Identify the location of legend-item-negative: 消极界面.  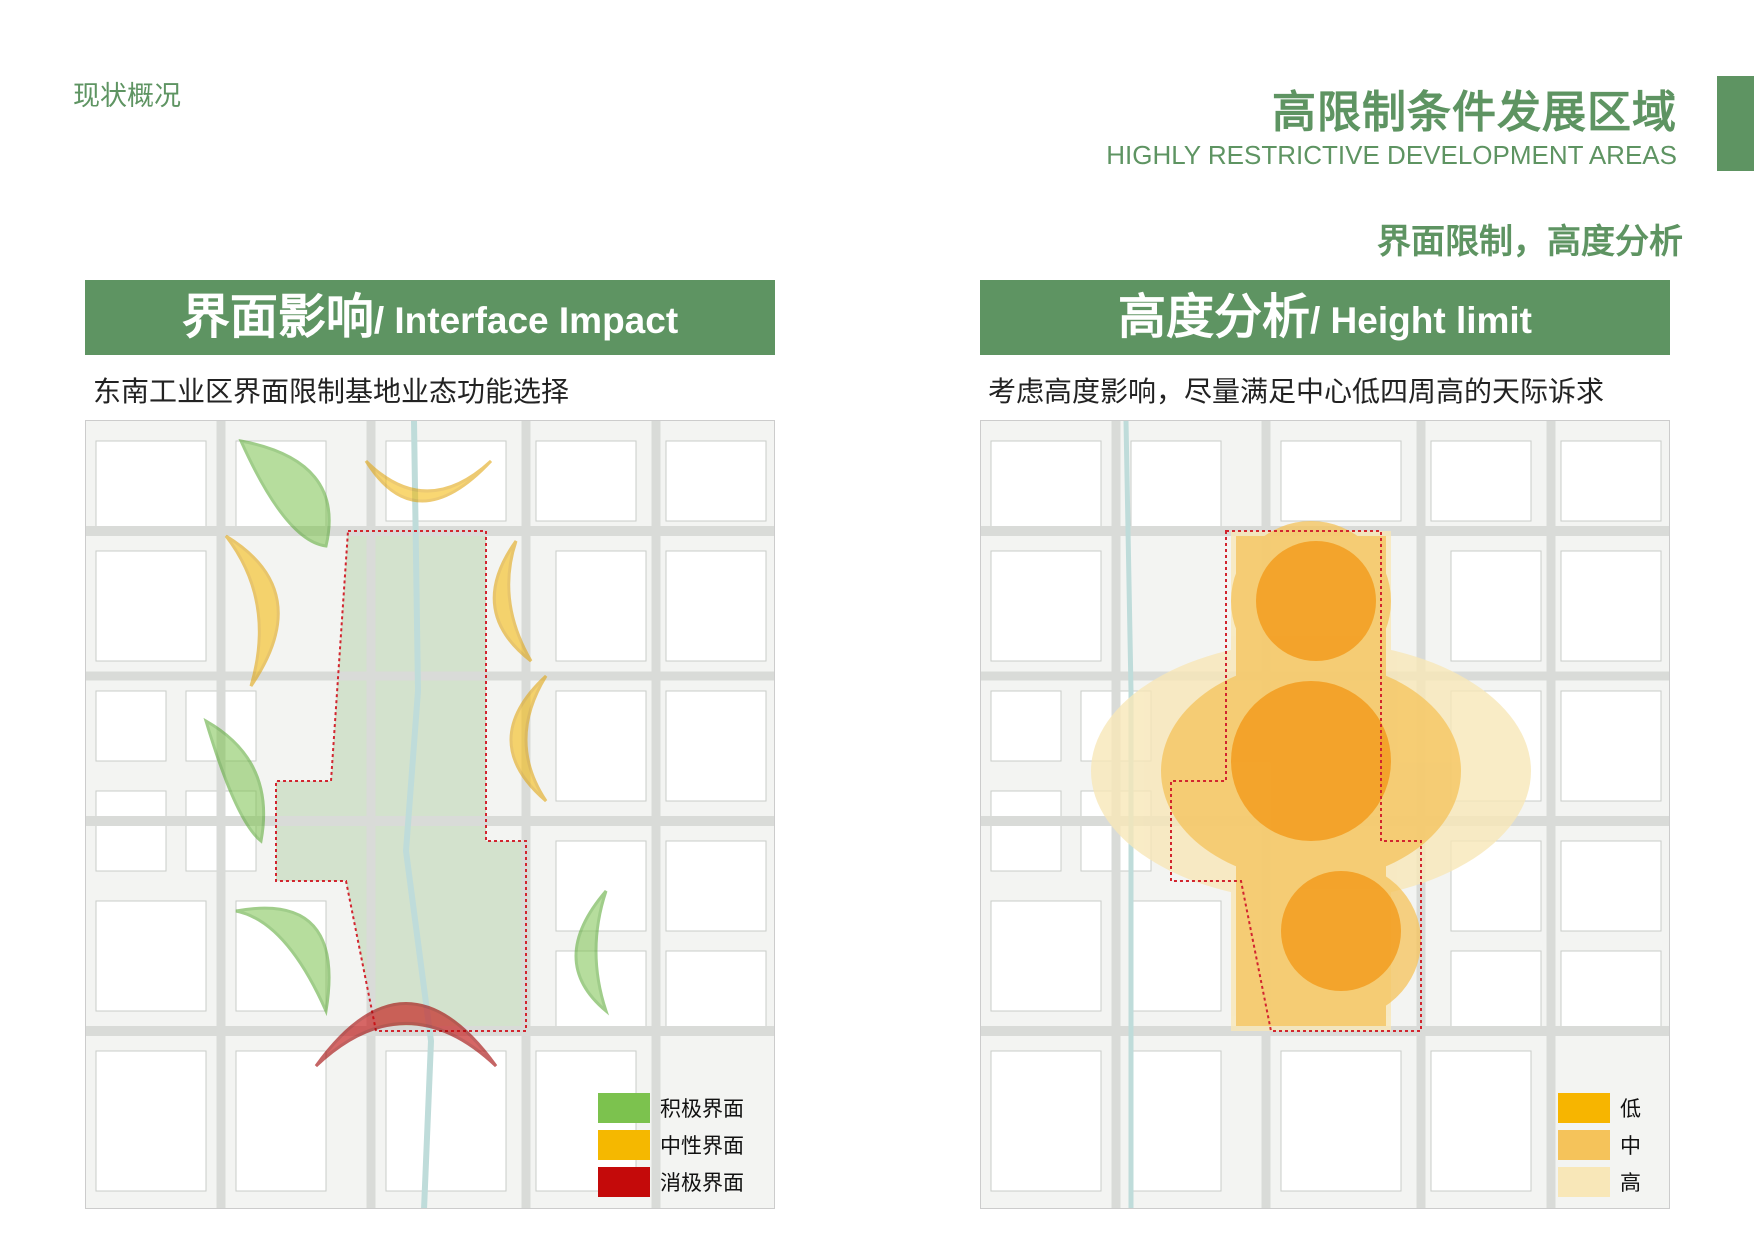
(671, 1181).